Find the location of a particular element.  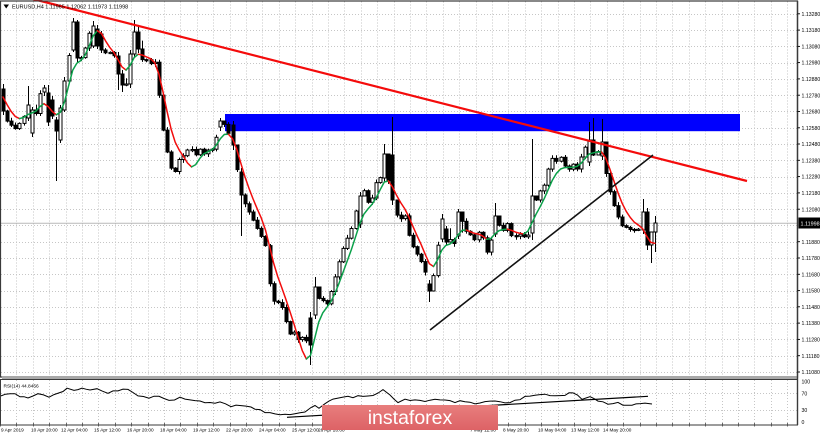

svg-text: 0 is located at coordinates (803, 423).